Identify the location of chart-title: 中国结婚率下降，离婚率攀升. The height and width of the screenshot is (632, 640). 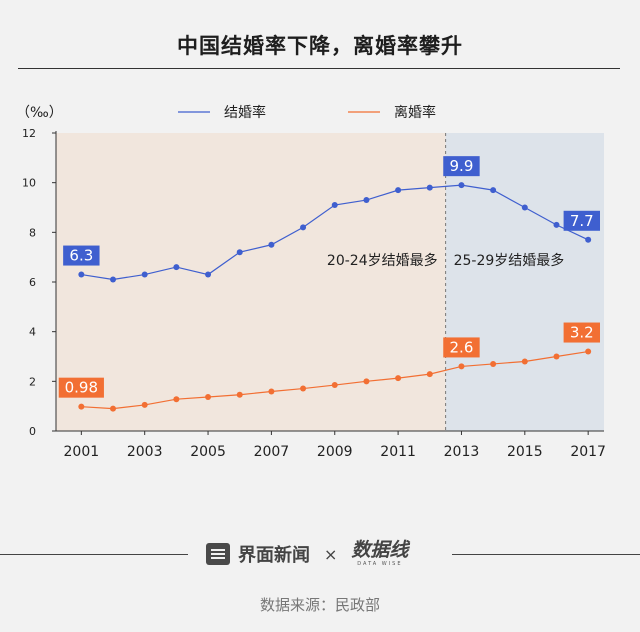
(320, 46).